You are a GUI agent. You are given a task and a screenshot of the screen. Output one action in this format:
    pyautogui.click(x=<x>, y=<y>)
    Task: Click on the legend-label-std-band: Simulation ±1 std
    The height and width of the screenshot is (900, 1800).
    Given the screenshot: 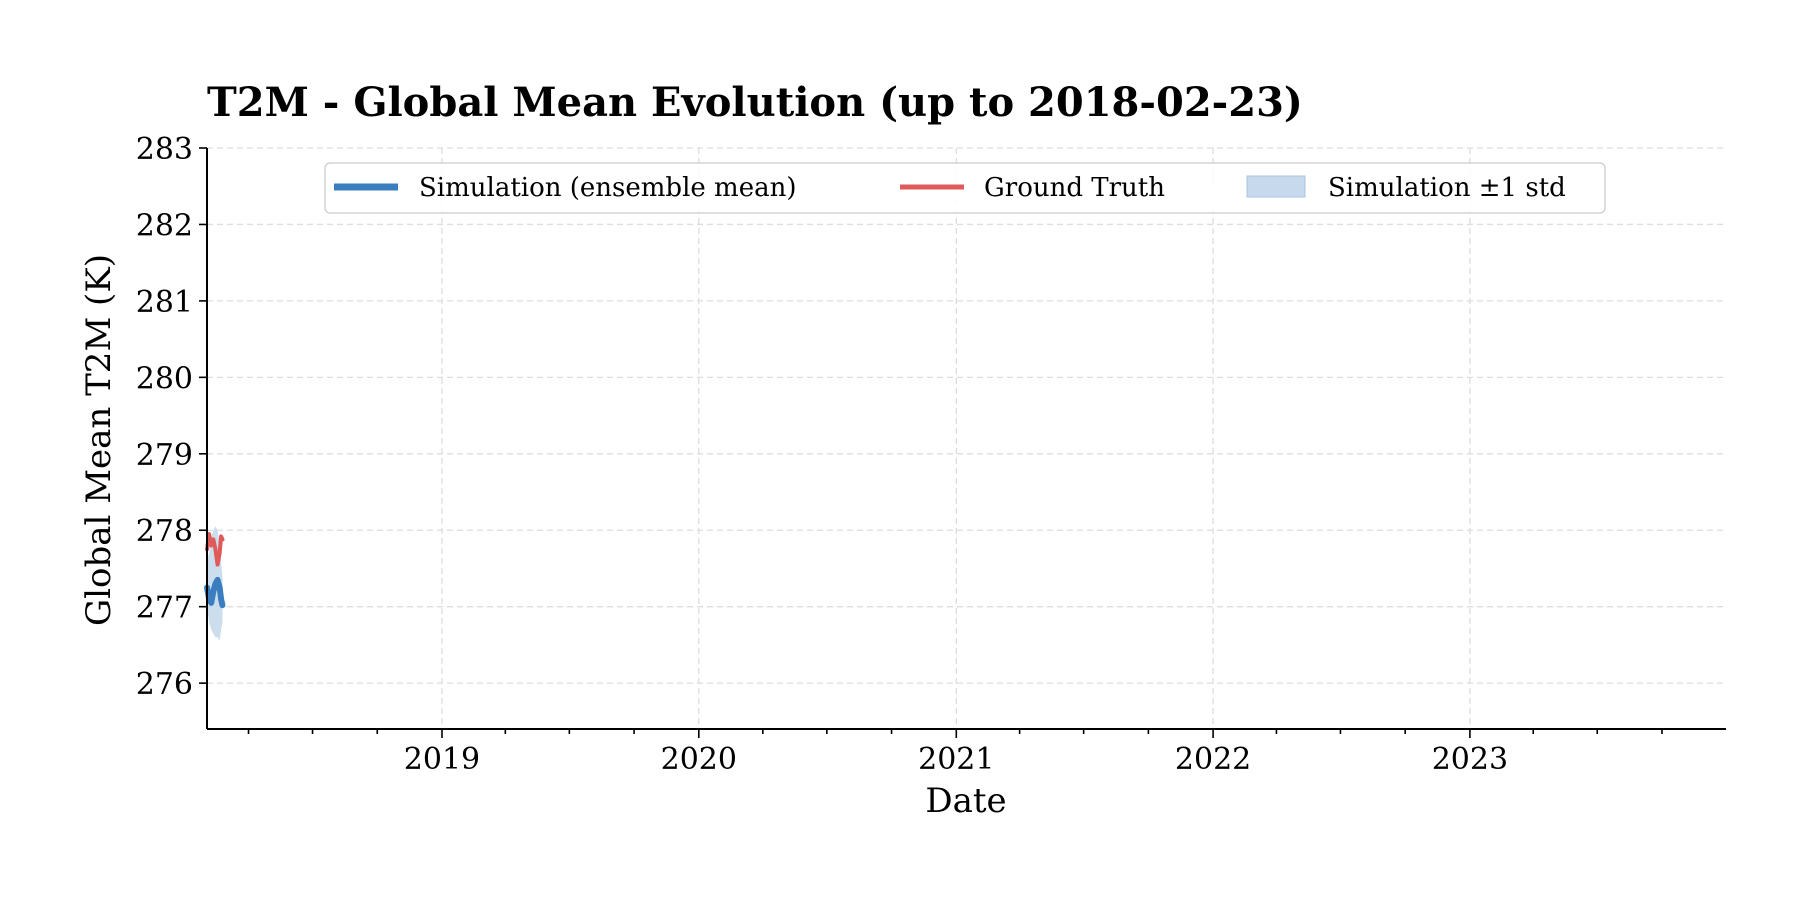 What is the action you would take?
    pyautogui.click(x=1447, y=188)
    